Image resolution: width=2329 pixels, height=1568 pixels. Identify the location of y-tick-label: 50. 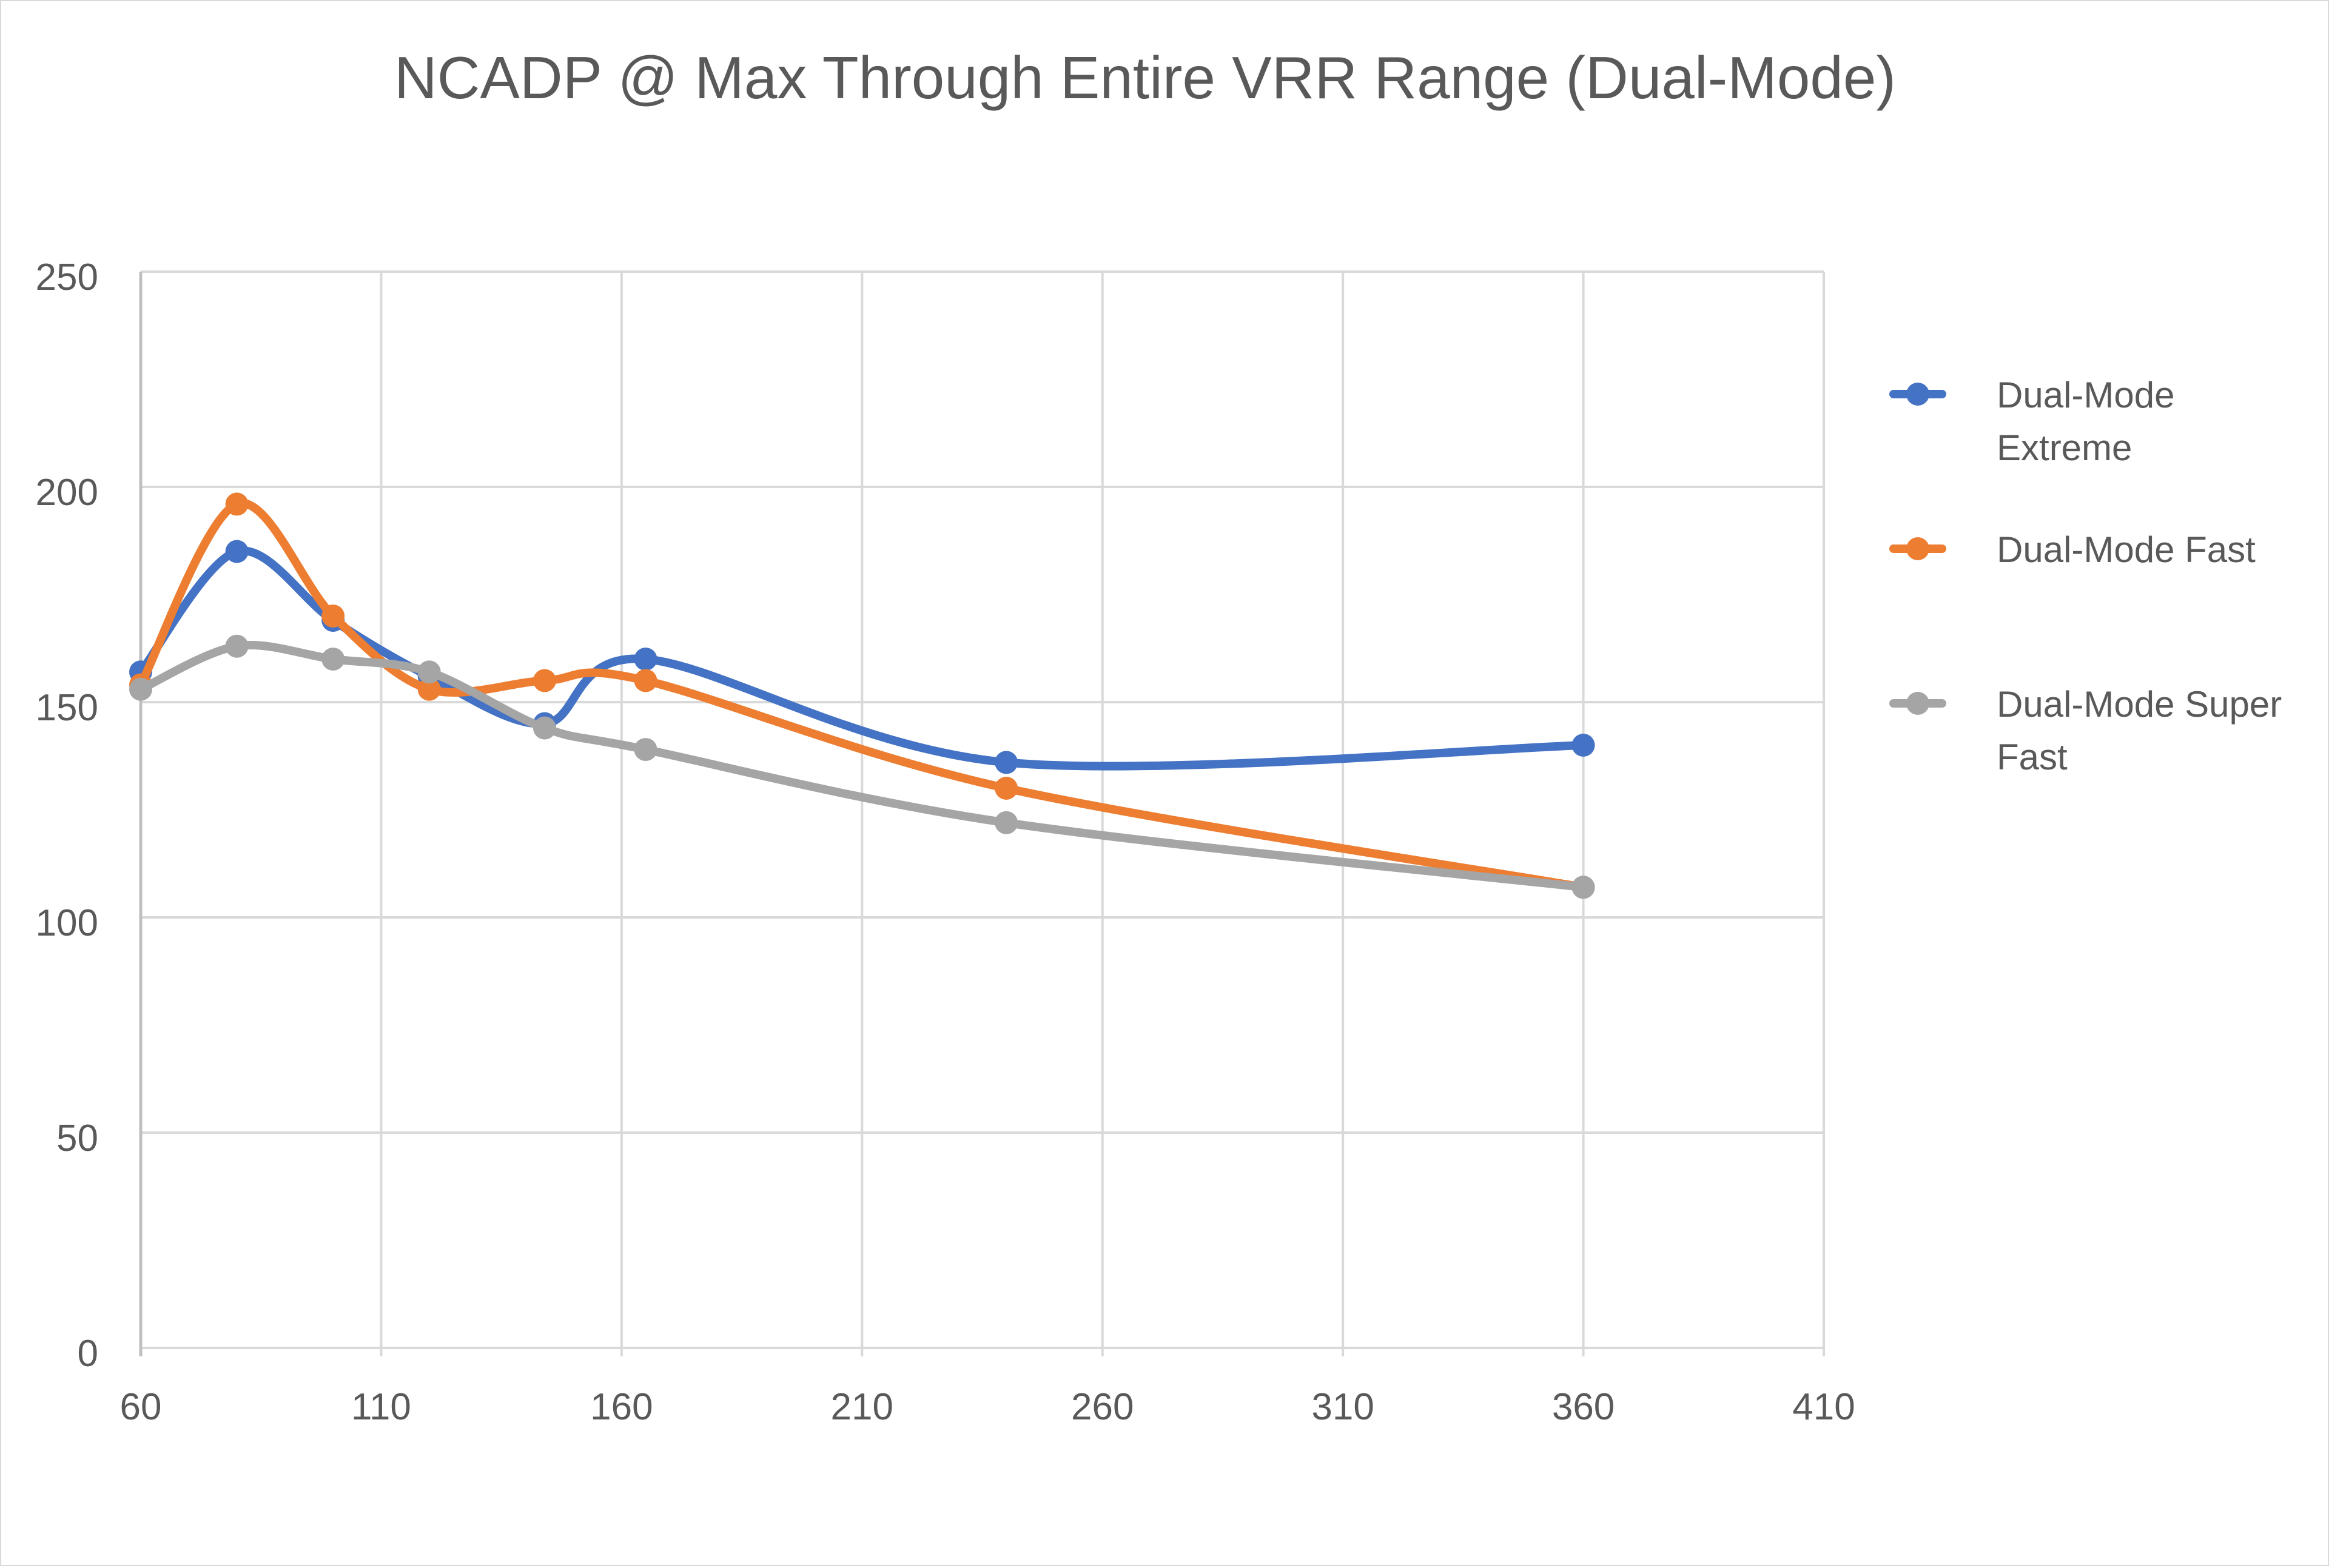
(77, 1138).